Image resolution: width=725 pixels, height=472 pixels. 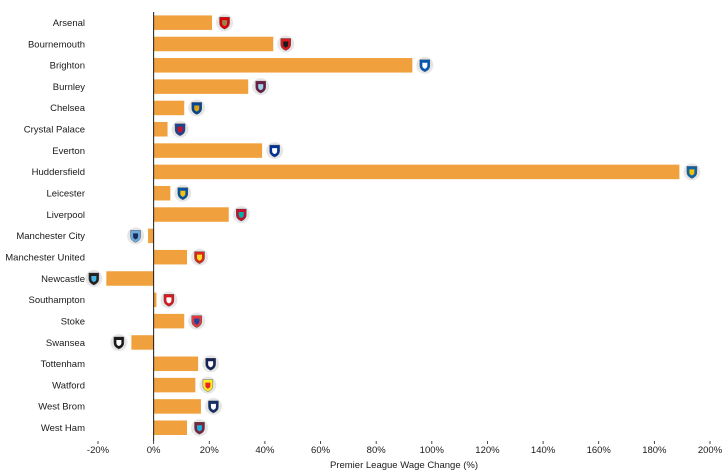 I want to click on watford-crest-icon, so click(x=208, y=385).